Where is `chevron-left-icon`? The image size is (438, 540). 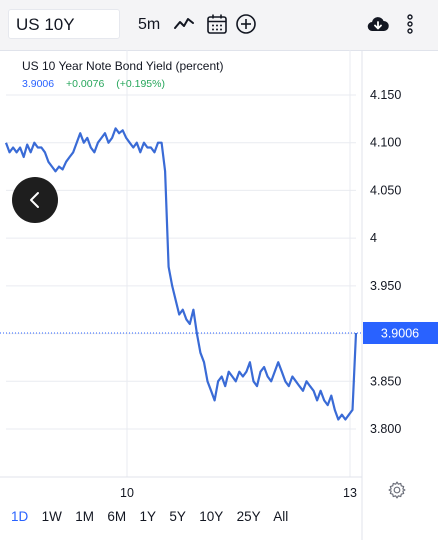 chevron-left-icon is located at coordinates (34, 200).